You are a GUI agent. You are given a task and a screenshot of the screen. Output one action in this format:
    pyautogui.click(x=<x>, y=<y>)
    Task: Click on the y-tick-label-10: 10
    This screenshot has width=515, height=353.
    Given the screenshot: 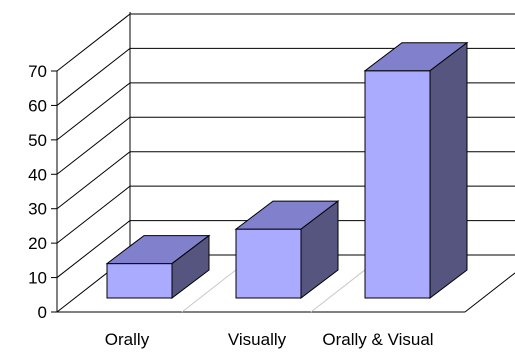 What is the action you would take?
    pyautogui.click(x=37, y=278)
    